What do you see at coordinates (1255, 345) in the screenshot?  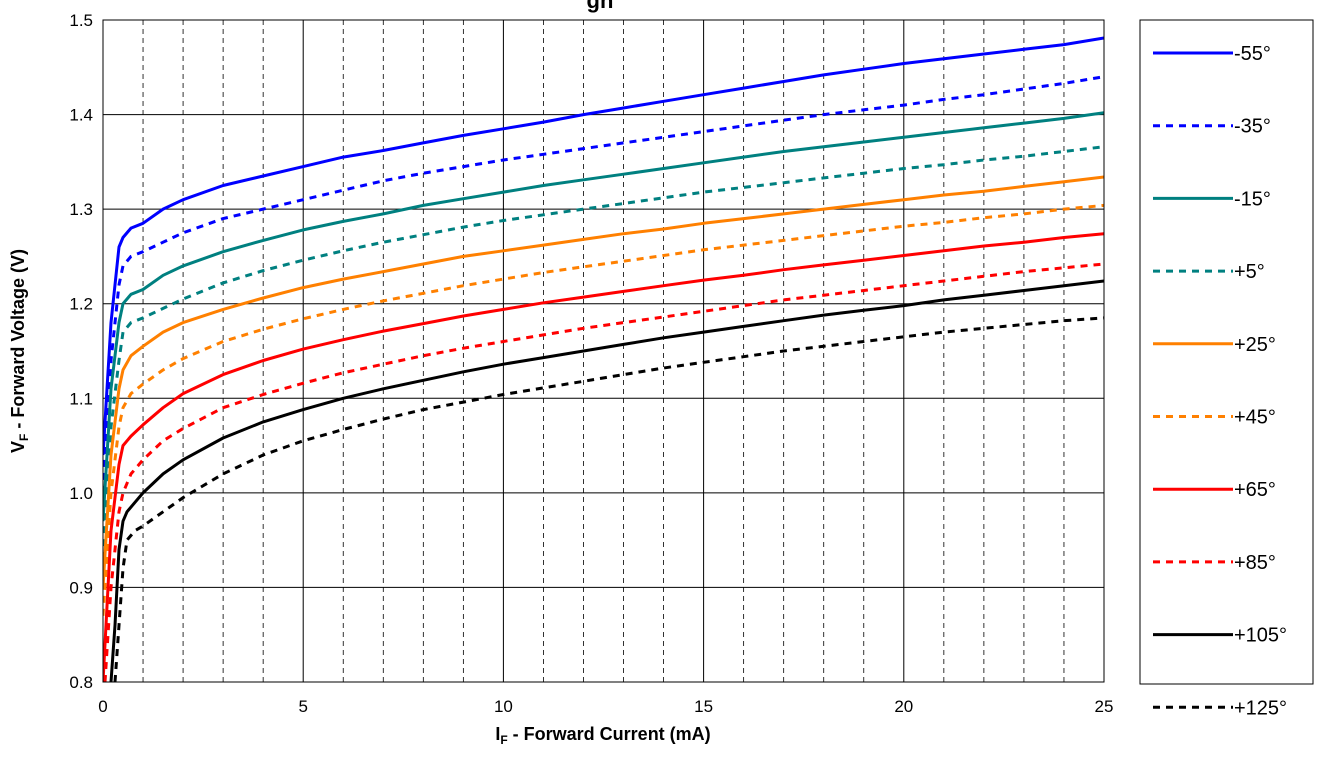 I see `legend-label: +25°` at bounding box center [1255, 345].